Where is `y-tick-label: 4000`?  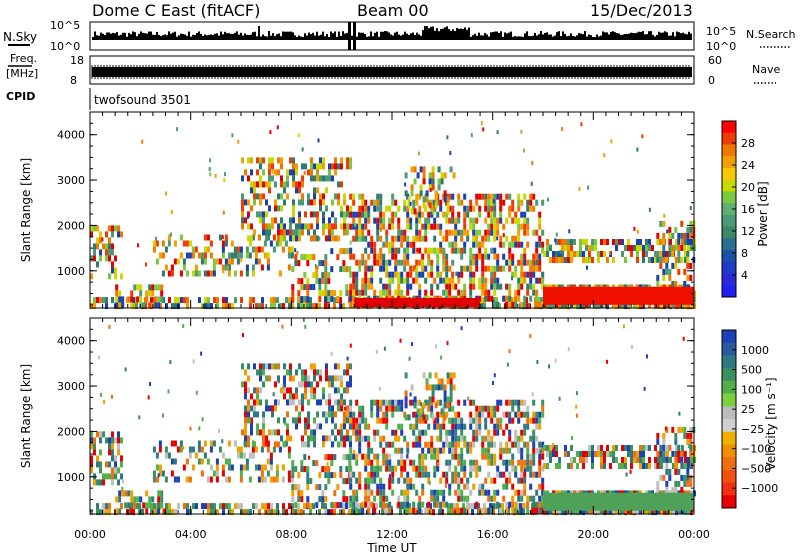
y-tick-label: 4000 is located at coordinates (71, 341).